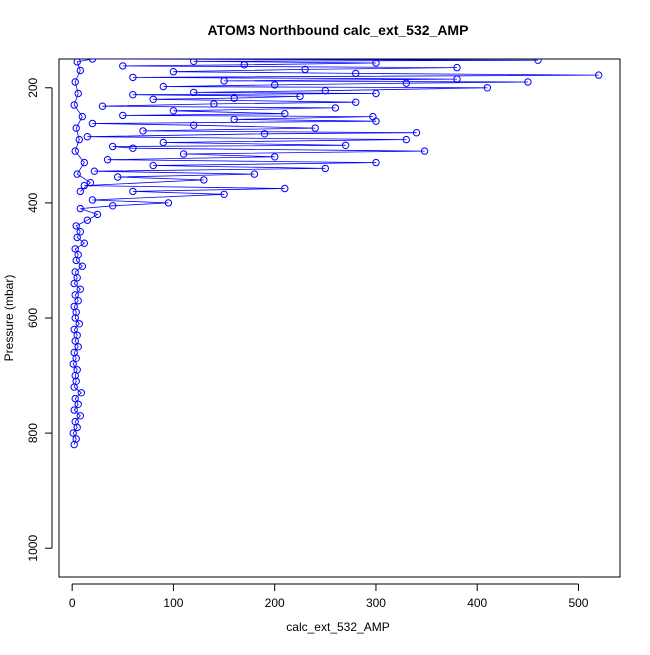 The height and width of the screenshot is (655, 650). I want to click on x-tick-label-5: 500, so click(578, 603).